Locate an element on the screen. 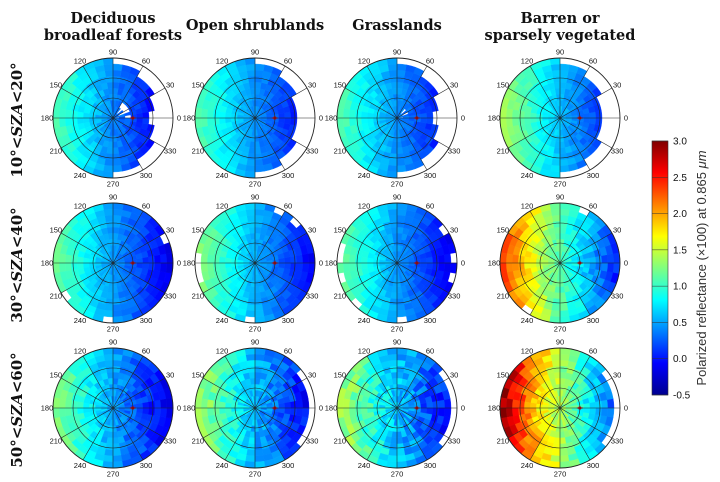 The image size is (720, 482). angle-label: 150 is located at coordinates (198, 85).